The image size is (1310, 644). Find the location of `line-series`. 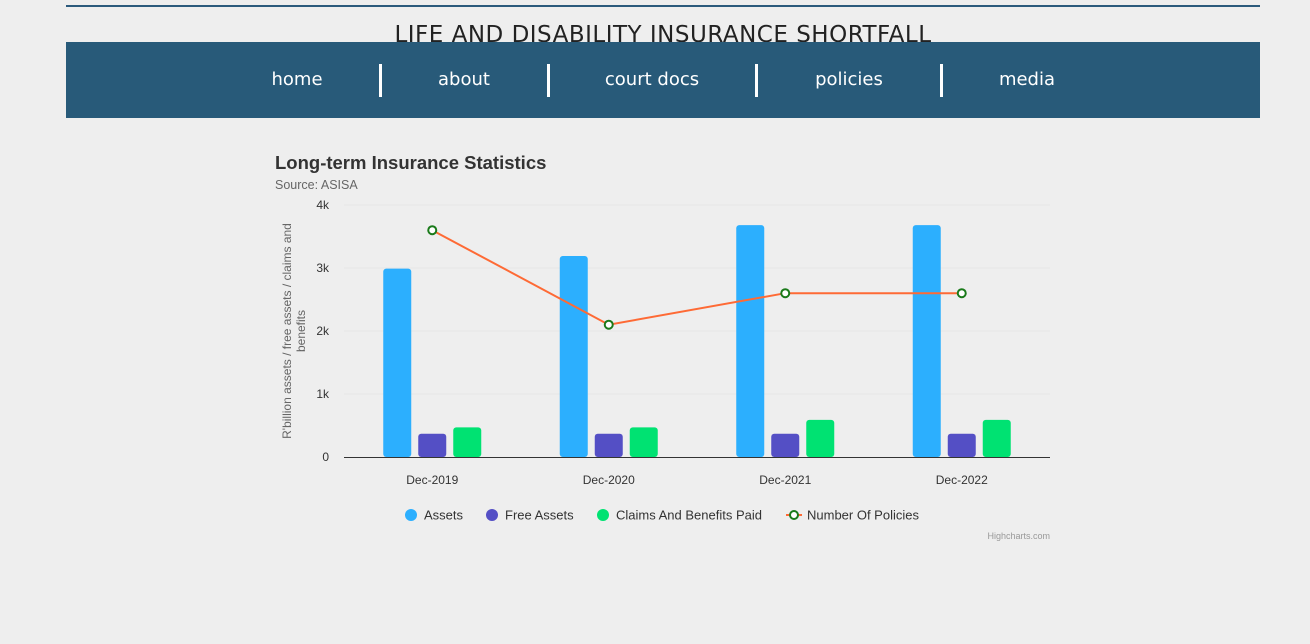

line-series is located at coordinates (697, 277).